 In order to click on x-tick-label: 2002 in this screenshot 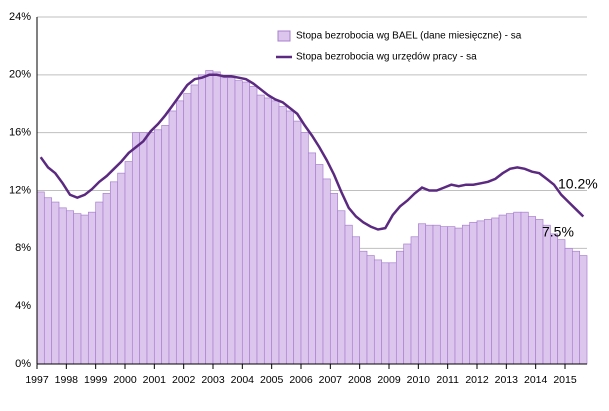, I will do `click(184, 380)`.